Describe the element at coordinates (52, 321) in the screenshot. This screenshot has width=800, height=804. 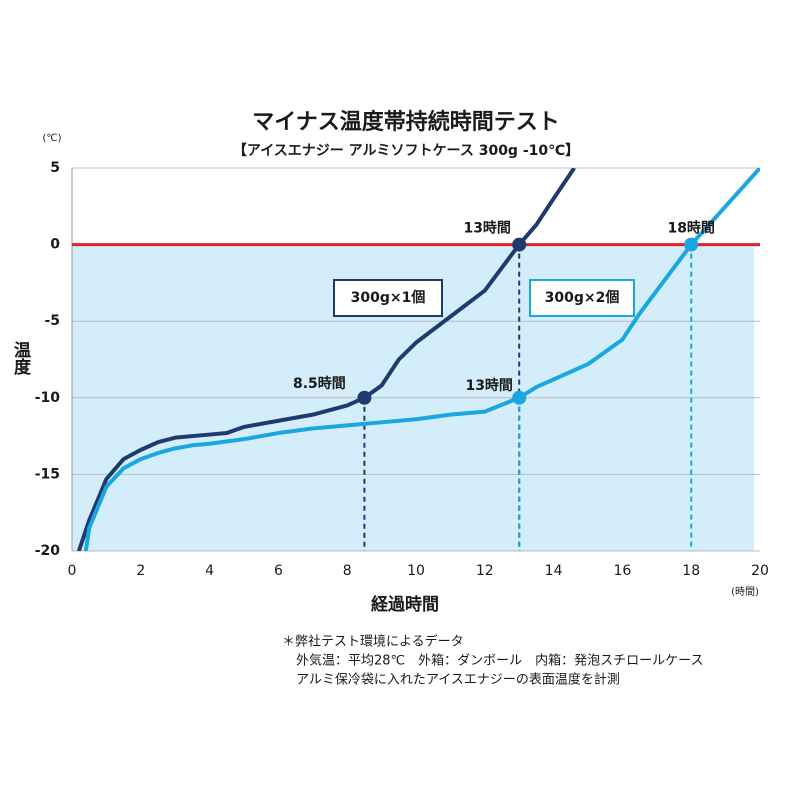
I see `y-tick-label: -5` at that location.